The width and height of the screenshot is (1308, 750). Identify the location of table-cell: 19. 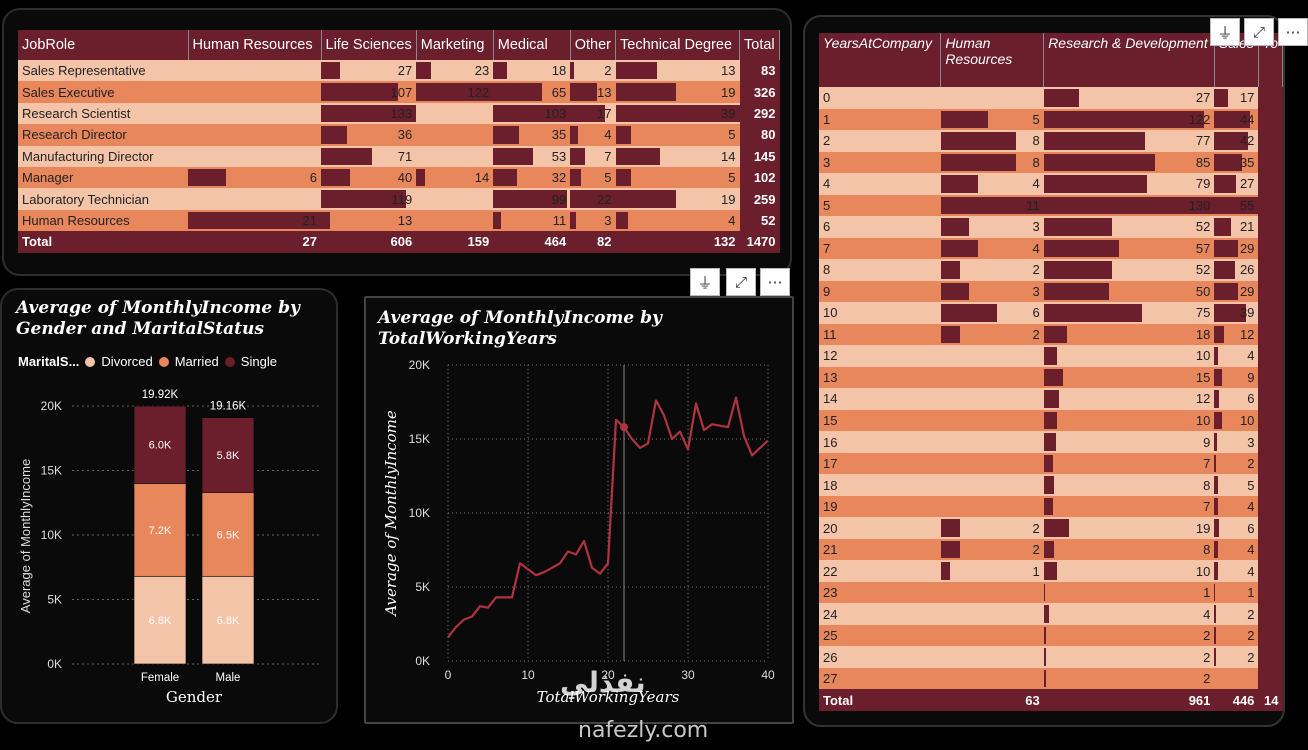
(677, 92).